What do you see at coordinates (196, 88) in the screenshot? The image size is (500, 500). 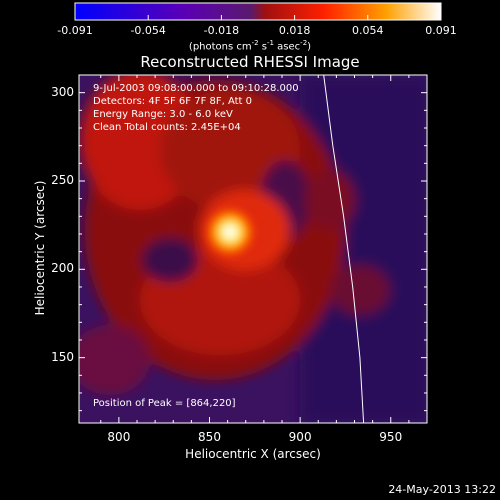 I see `time-range-annotation: 9-Jul-2003 09:08:00.000 to 09:10:28.000` at bounding box center [196, 88].